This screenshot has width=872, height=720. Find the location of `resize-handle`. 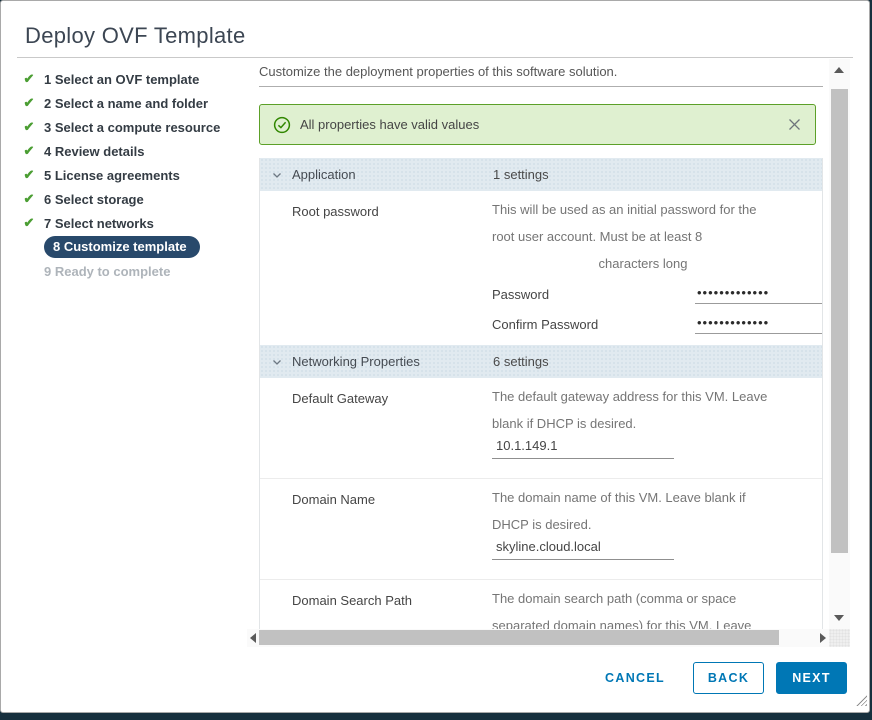

resize-handle is located at coordinates (861, 700).